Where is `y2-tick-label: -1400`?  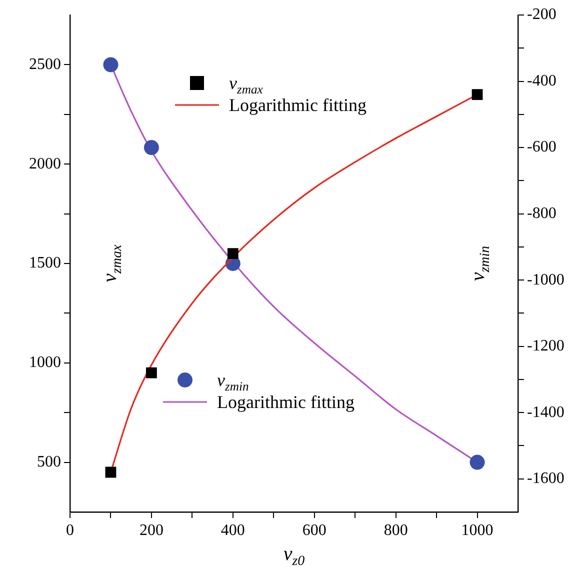 y2-tick-label: -1400 is located at coordinates (545, 412).